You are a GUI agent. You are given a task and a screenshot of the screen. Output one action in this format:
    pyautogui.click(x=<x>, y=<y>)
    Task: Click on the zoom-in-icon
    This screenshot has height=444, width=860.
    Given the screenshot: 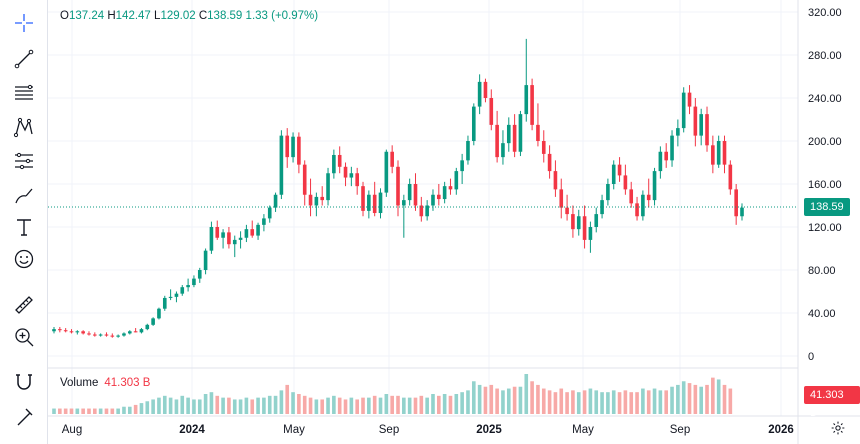 What is the action you would take?
    pyautogui.click(x=24, y=337)
    